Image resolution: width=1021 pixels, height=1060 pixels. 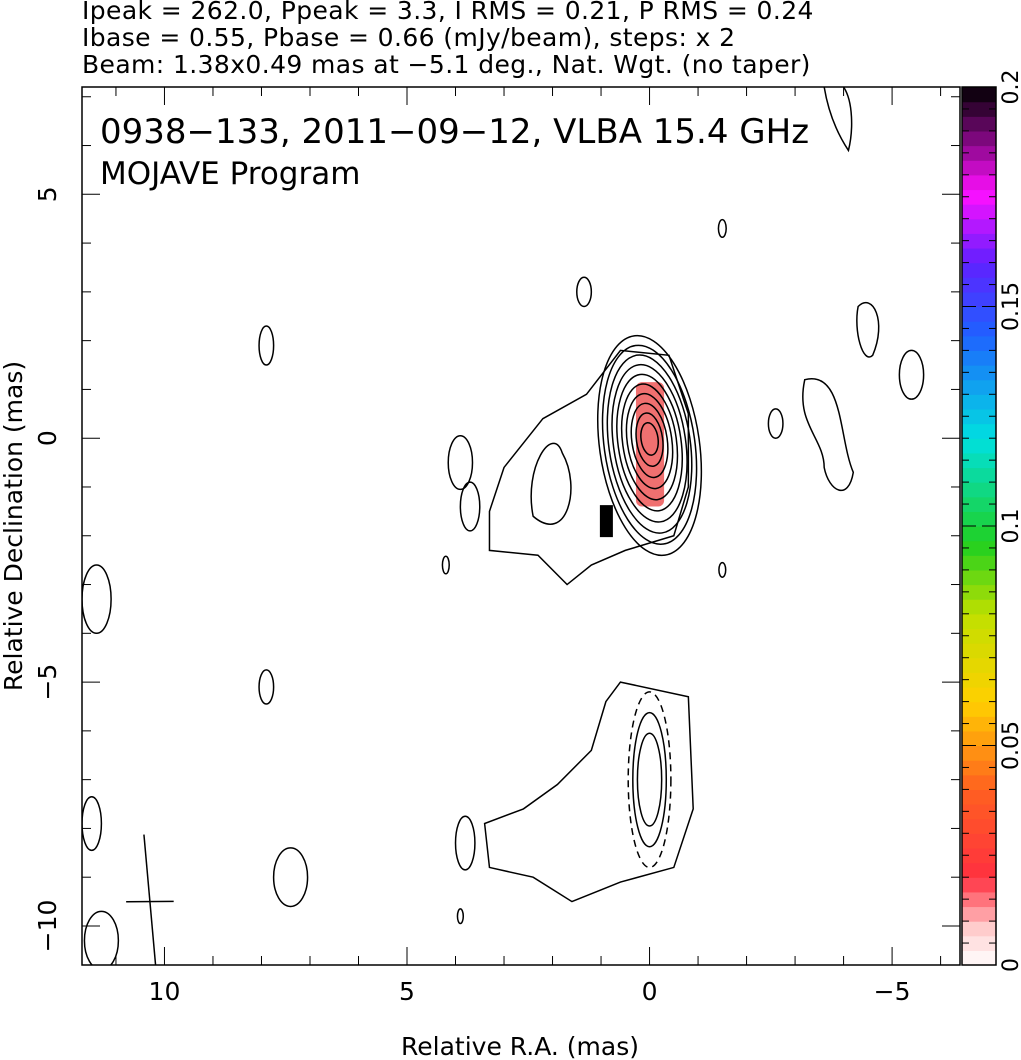 I want to click on polarization-region, so click(x=650, y=444).